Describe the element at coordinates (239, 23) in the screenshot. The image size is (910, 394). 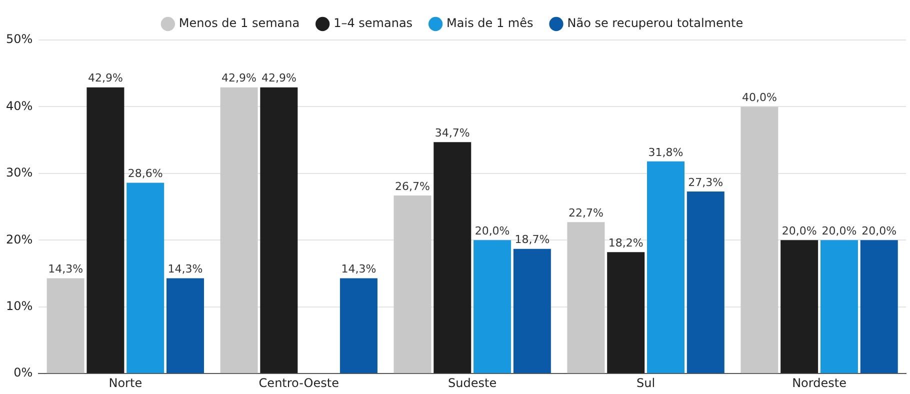
I see `legend-label: Menos de 1 semana` at that location.